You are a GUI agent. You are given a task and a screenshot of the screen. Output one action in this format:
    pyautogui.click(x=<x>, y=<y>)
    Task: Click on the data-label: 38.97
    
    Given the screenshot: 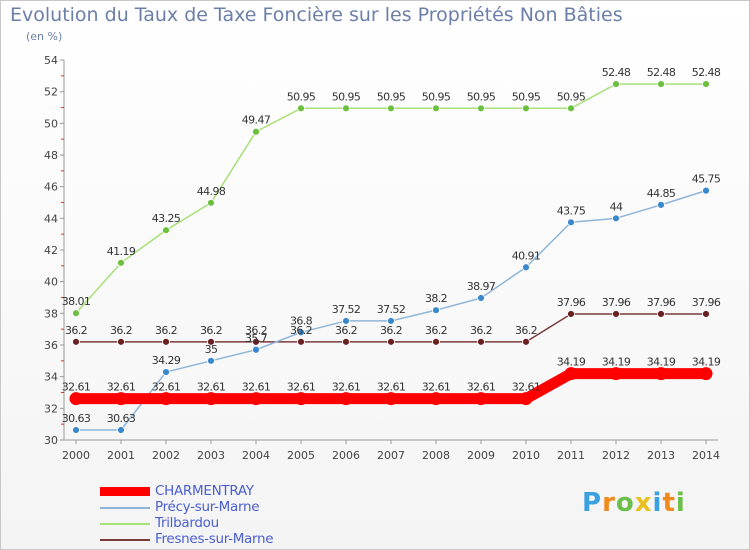 What is the action you would take?
    pyautogui.click(x=481, y=286)
    